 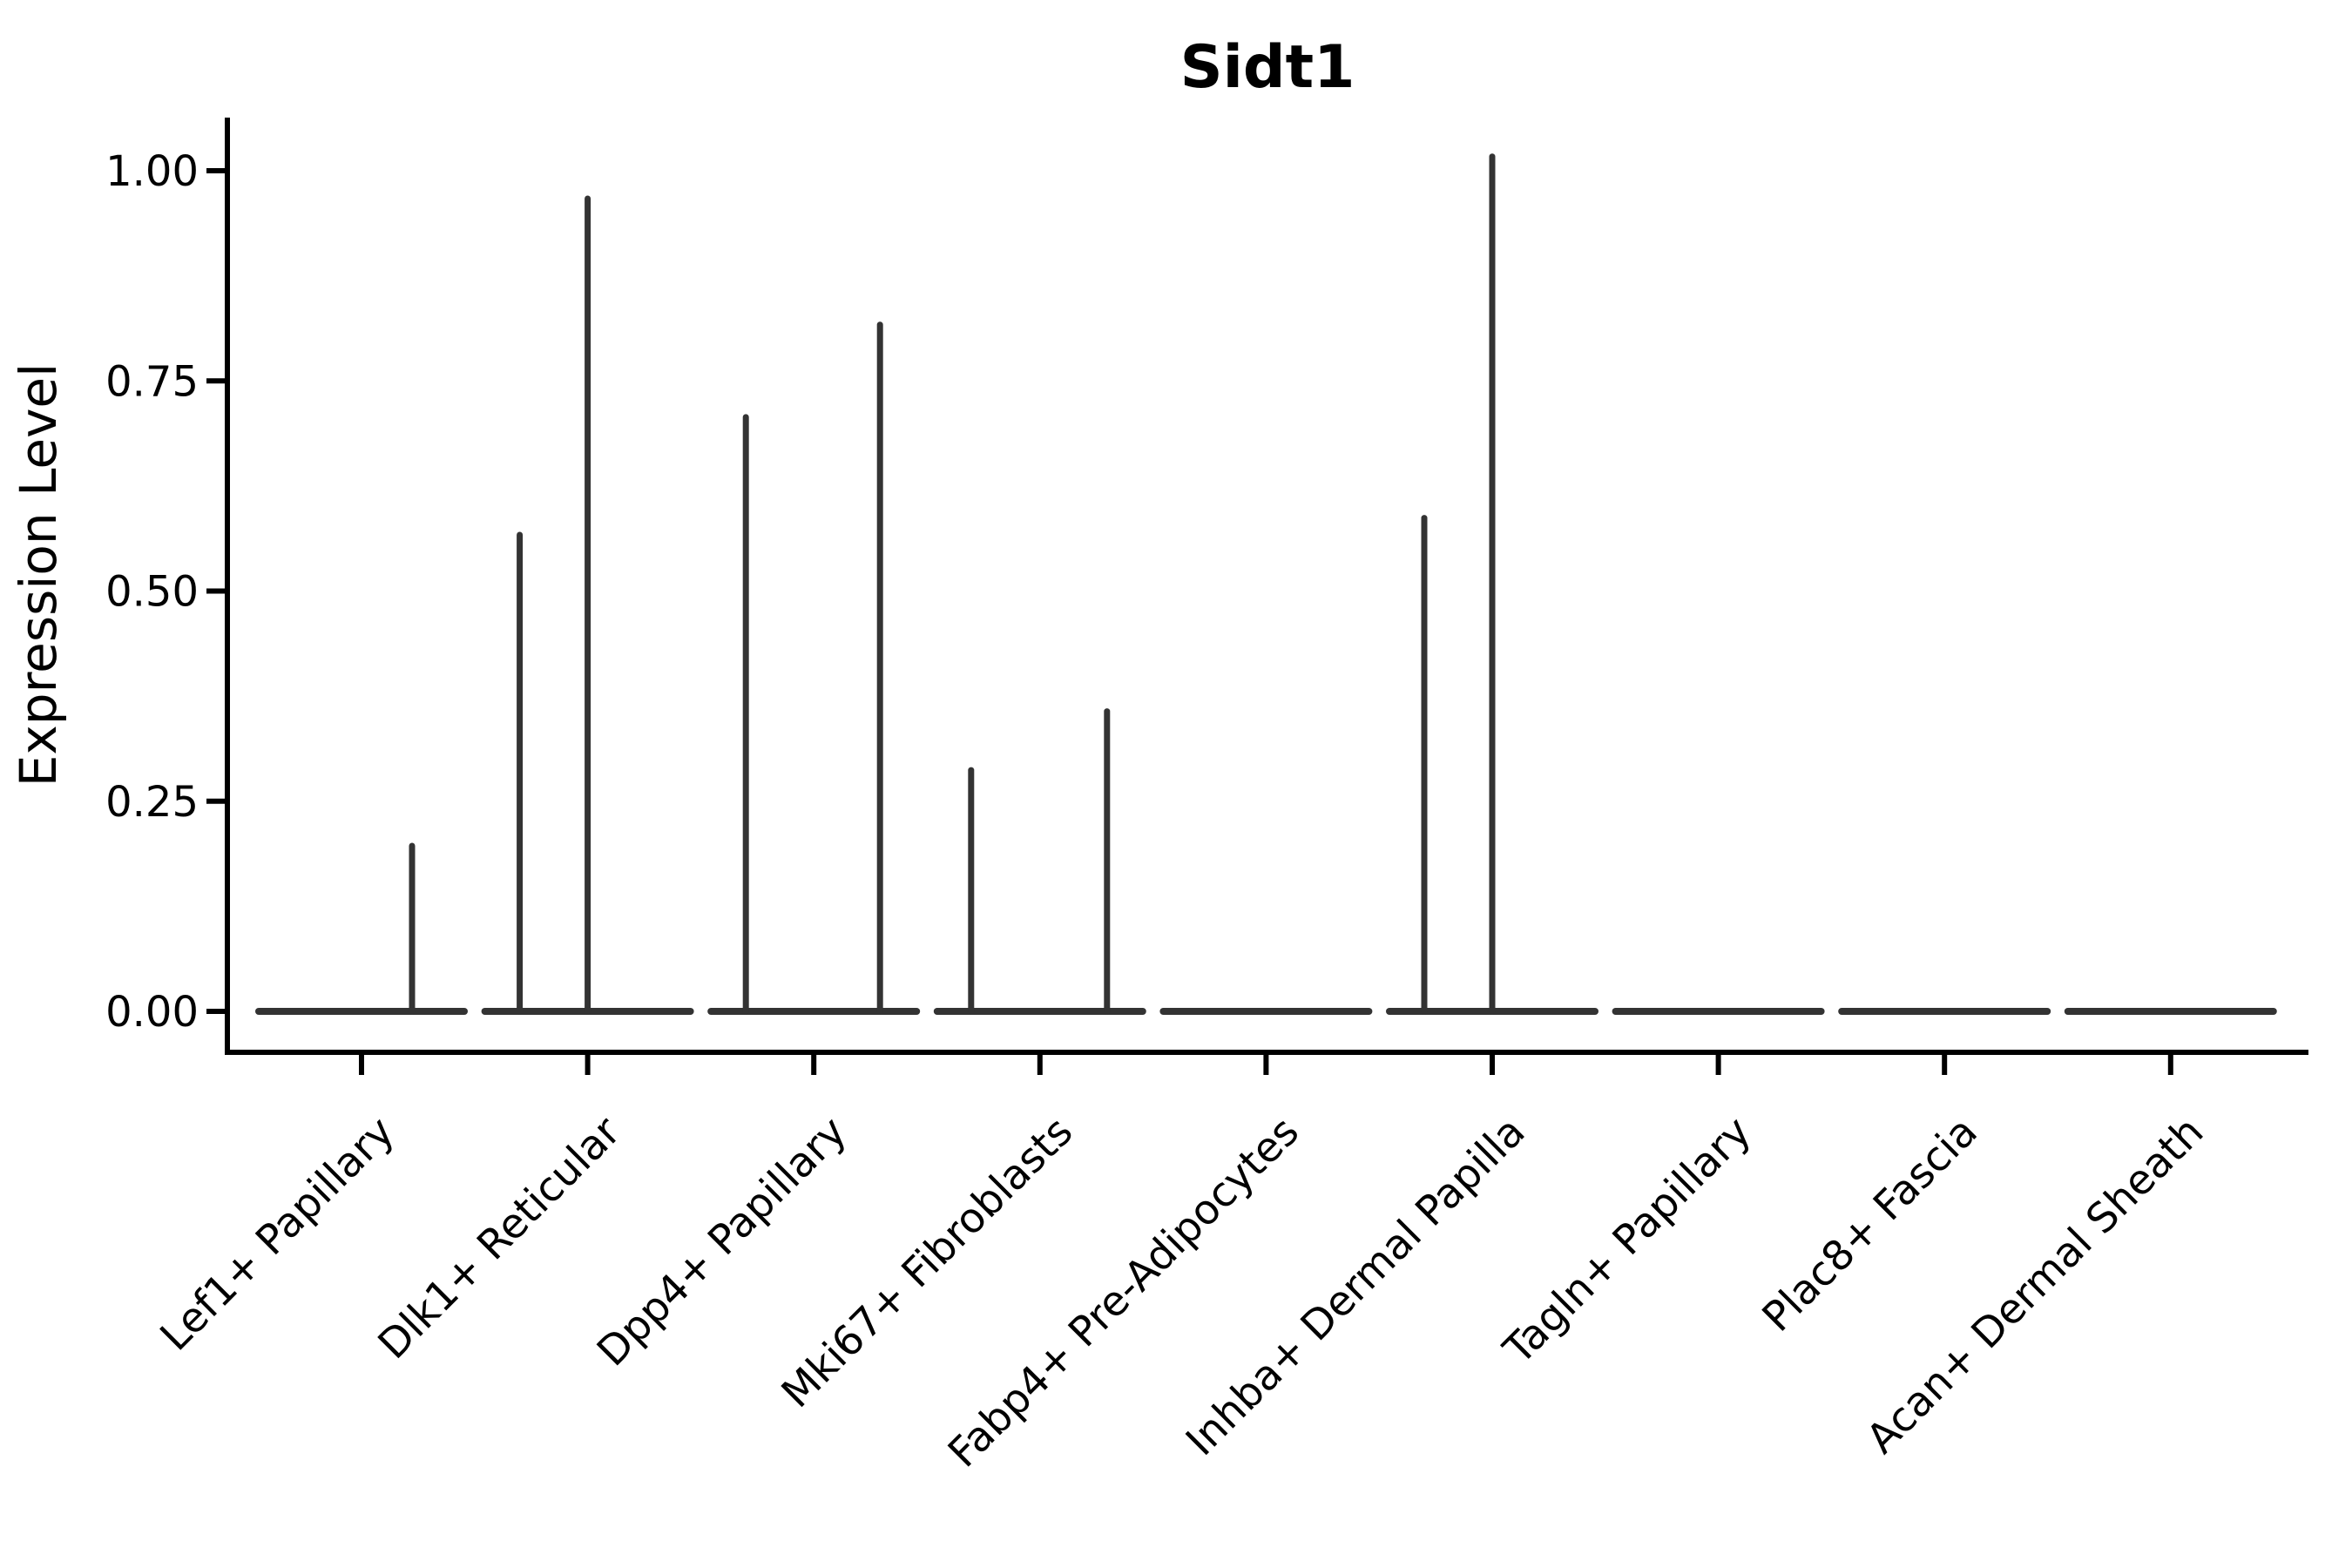 I want to click on y-tick-label: 0.25, so click(x=152, y=802).